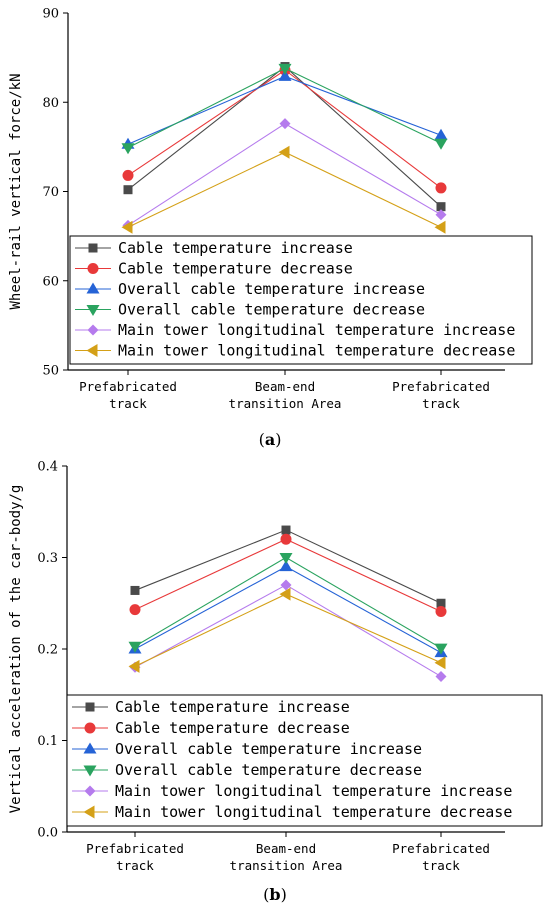 Image resolution: width=550 pixels, height=913 pixels. I want to click on y-tick-label-a: 80, so click(50, 103).